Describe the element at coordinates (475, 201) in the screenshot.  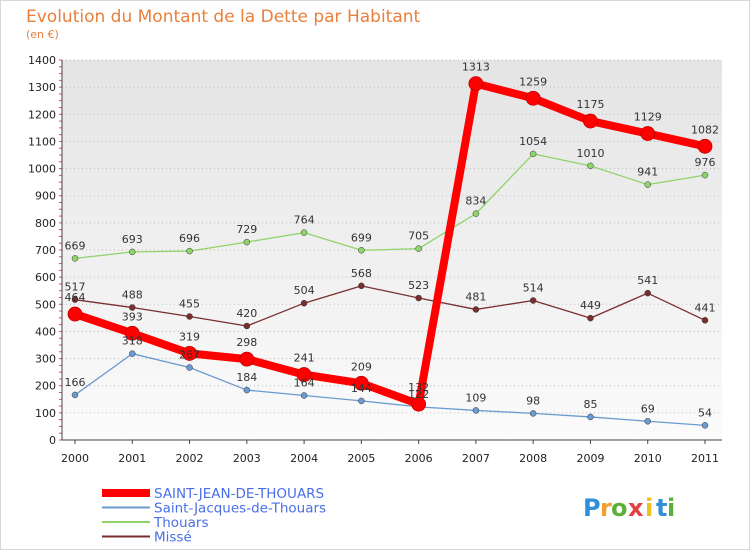
I see `data-label: 834` at that location.